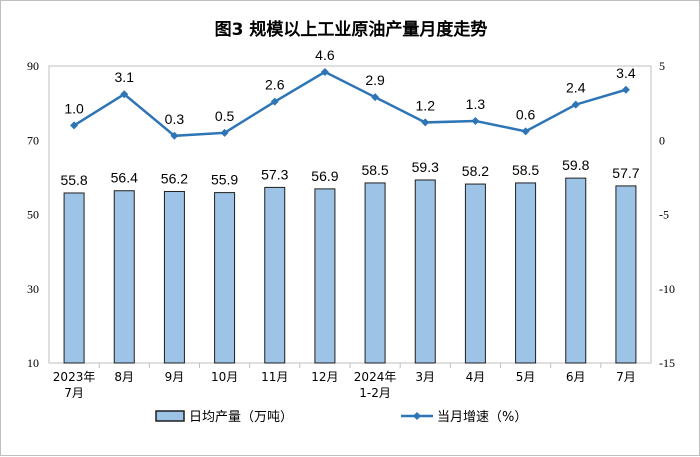  Describe the element at coordinates (576, 377) in the screenshot. I see `x-tick-label: 6月` at that location.